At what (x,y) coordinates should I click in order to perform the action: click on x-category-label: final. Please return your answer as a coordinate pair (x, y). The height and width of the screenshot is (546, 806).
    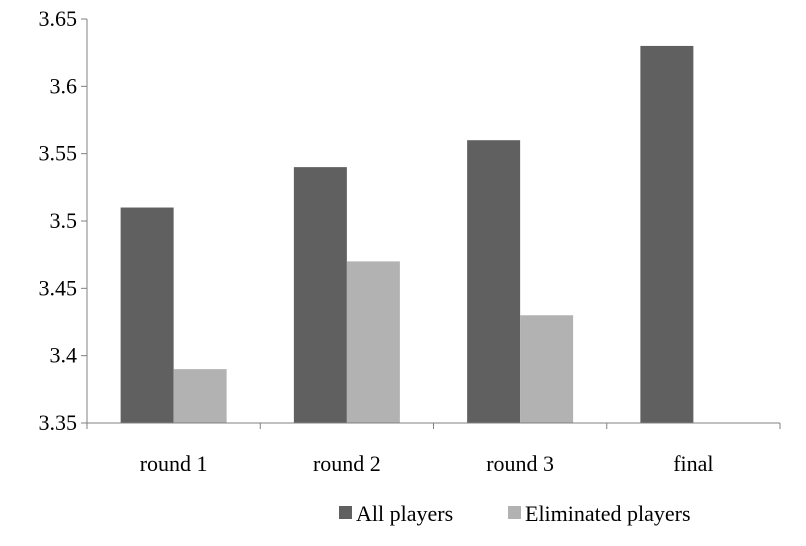
    Looking at the image, I should click on (693, 463).